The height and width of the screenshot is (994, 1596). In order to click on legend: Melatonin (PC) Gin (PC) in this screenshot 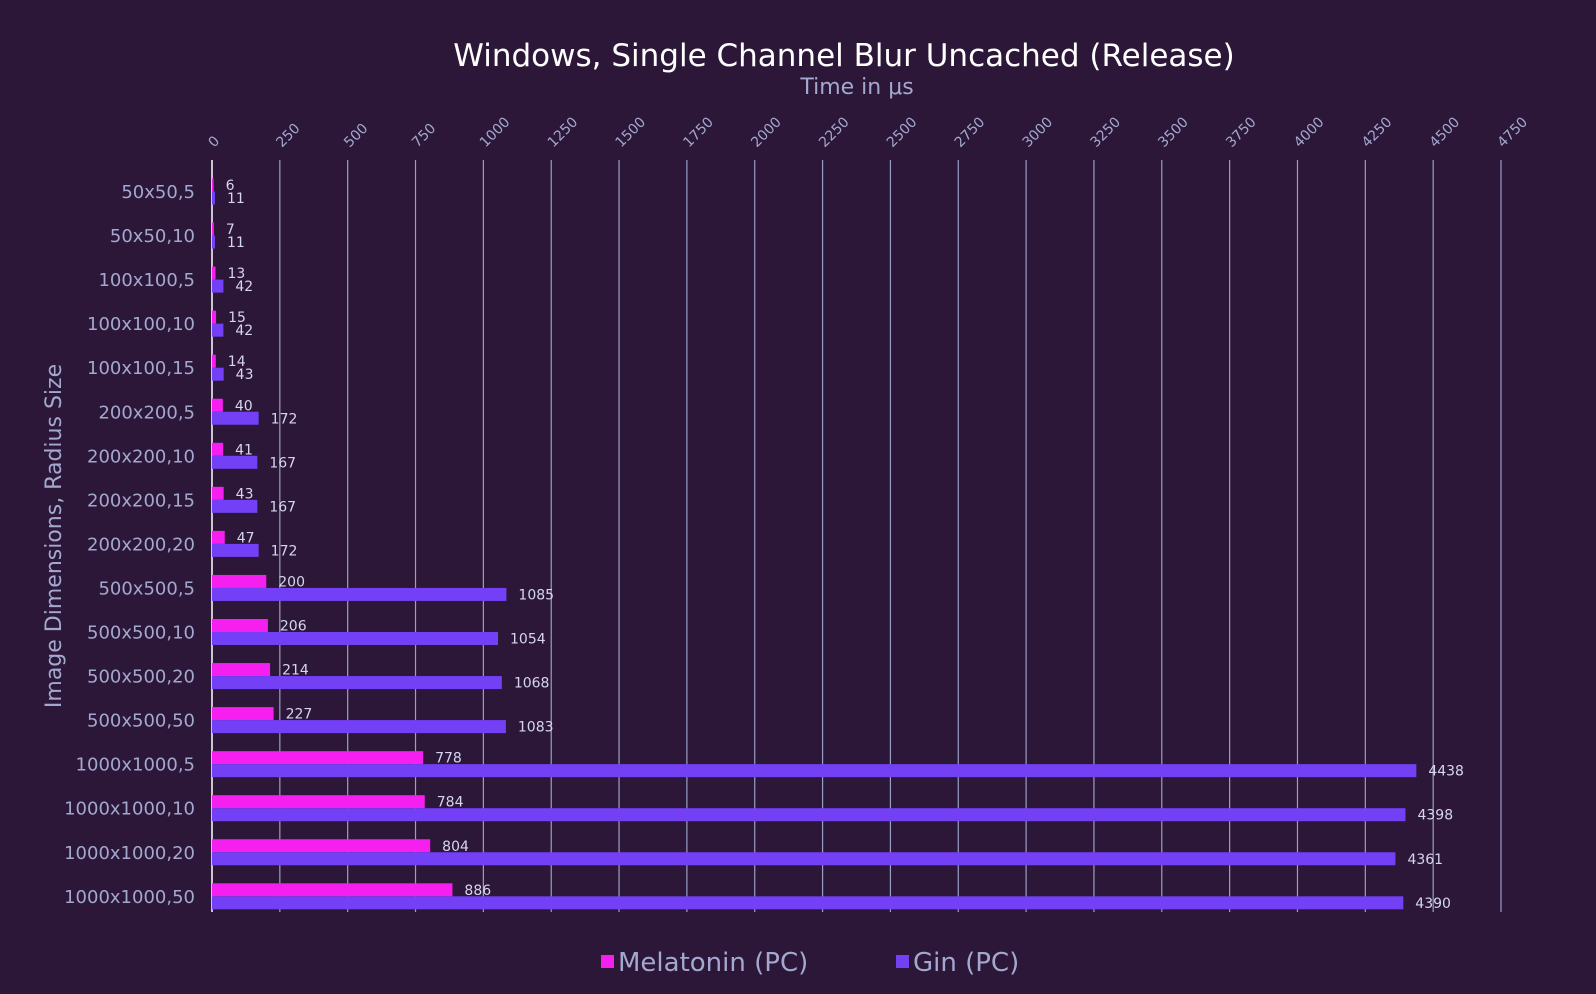, I will do `click(810, 963)`.